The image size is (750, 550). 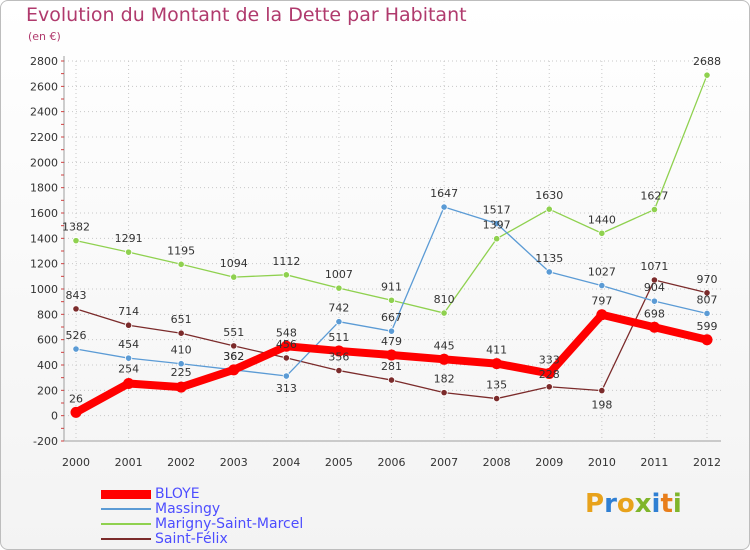 I want to click on data-label: 1027, so click(x=602, y=272).